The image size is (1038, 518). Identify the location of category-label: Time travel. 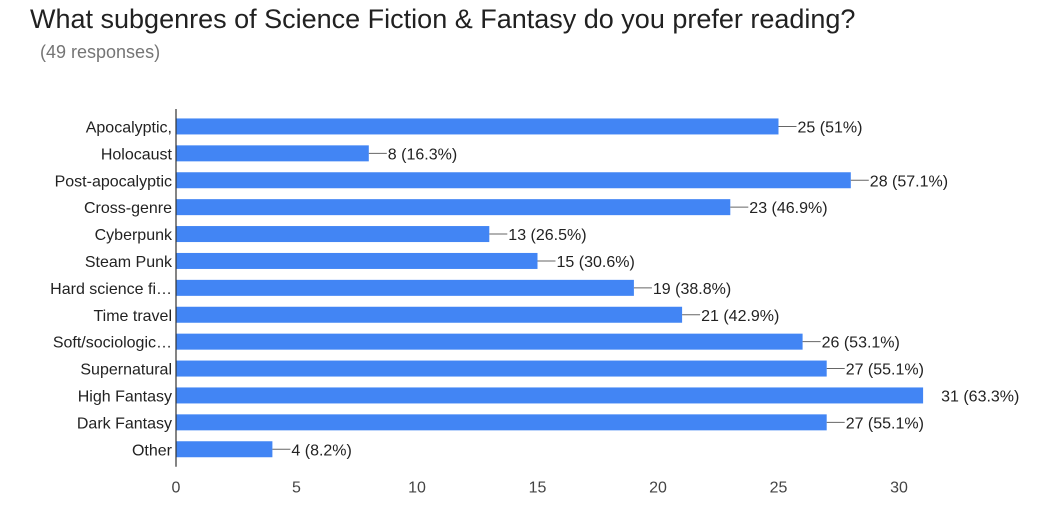
(132, 316).